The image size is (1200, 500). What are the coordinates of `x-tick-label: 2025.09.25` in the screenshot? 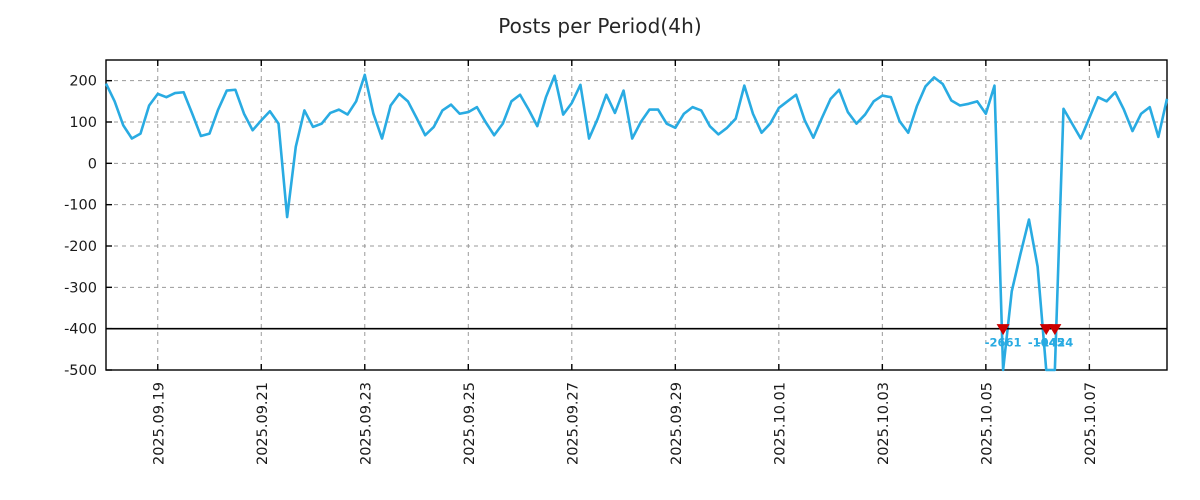 It's located at (470, 423).